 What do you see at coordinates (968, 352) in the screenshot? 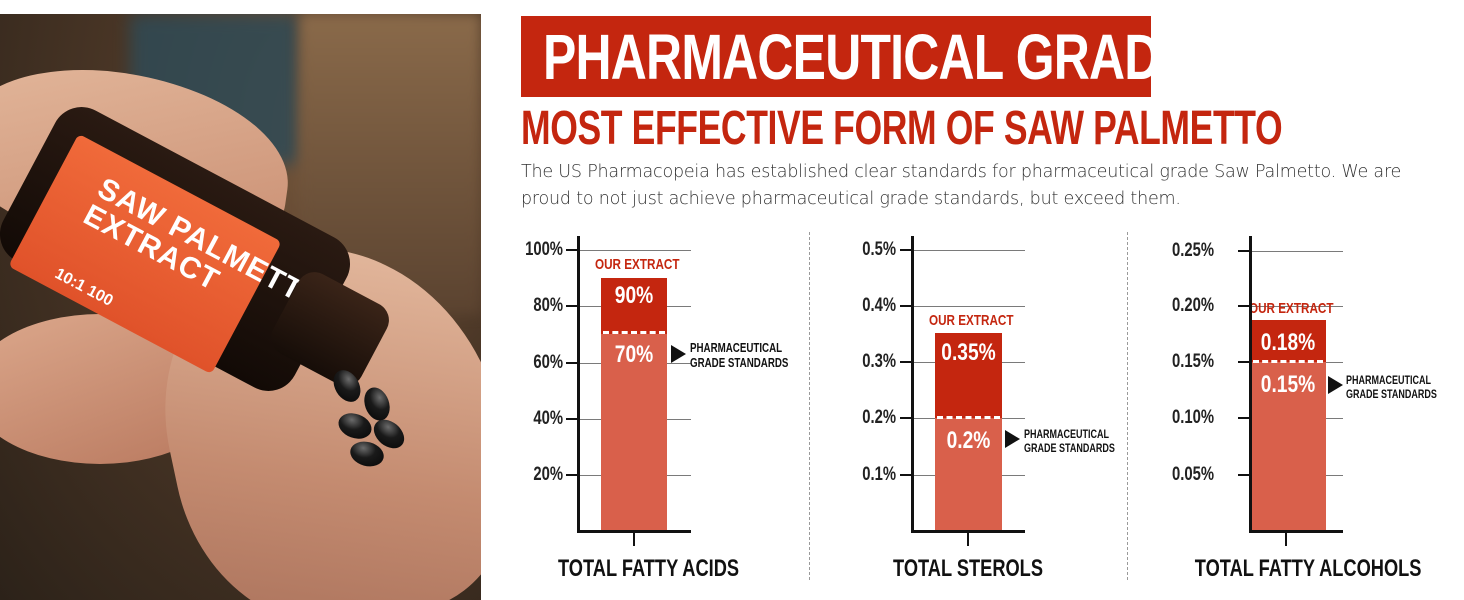
I see `our-extract-value: 0.35%` at bounding box center [968, 352].